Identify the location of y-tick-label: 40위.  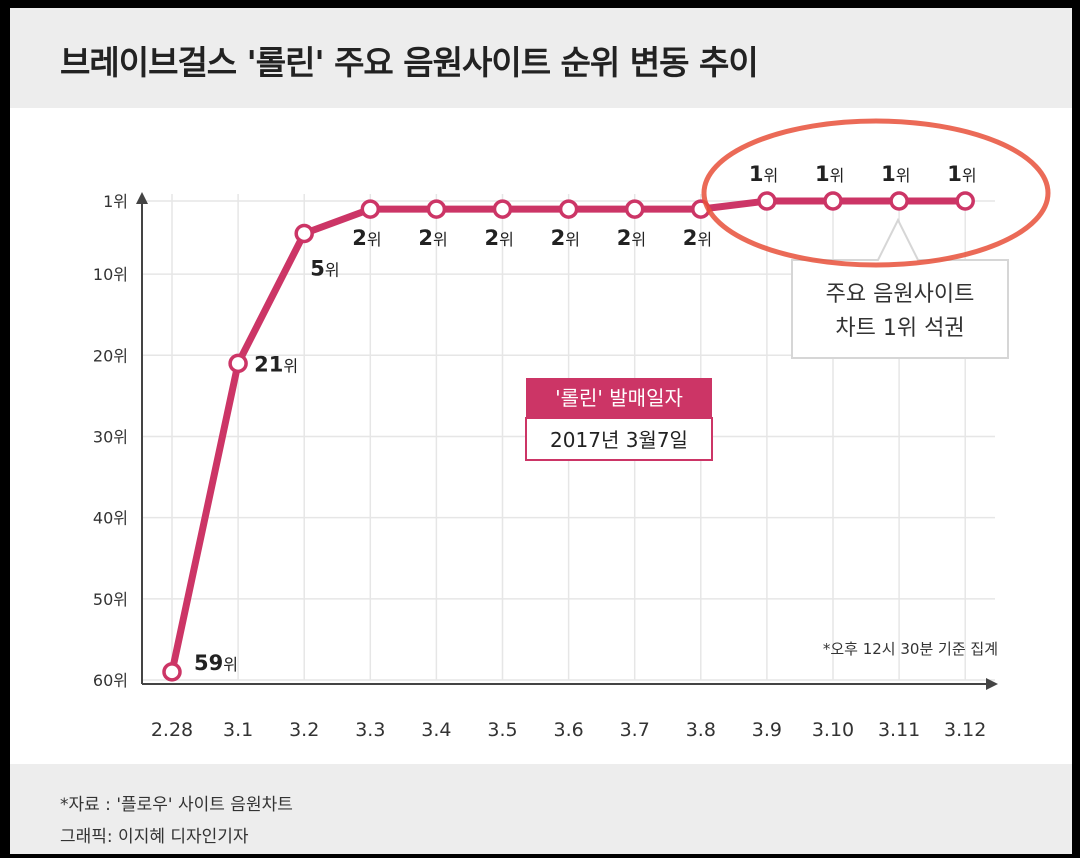
(110, 518).